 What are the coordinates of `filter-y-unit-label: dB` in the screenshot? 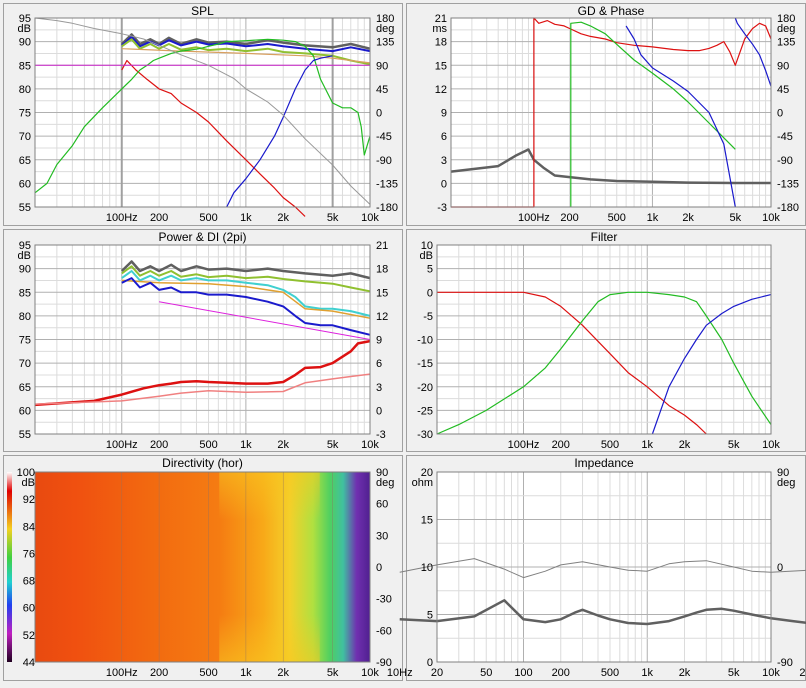 It's located at (426, 256).